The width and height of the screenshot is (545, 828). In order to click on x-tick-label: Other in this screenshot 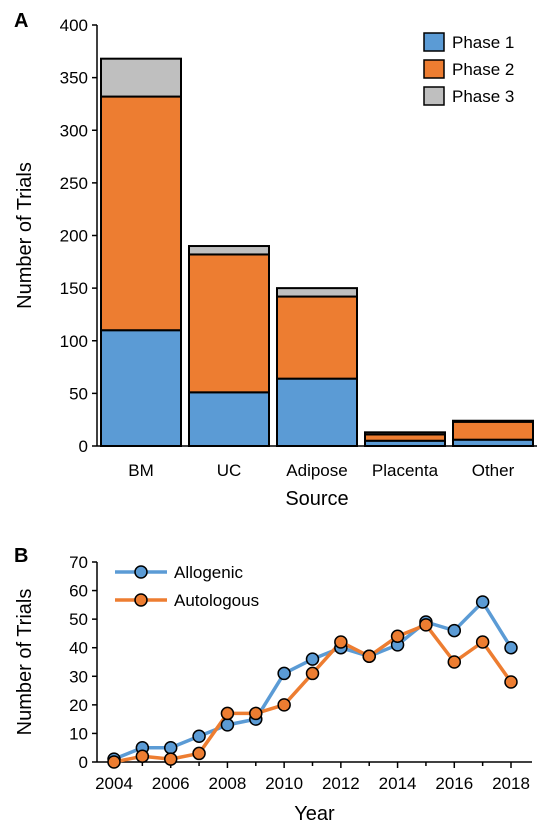, I will do `click(493, 470)`.